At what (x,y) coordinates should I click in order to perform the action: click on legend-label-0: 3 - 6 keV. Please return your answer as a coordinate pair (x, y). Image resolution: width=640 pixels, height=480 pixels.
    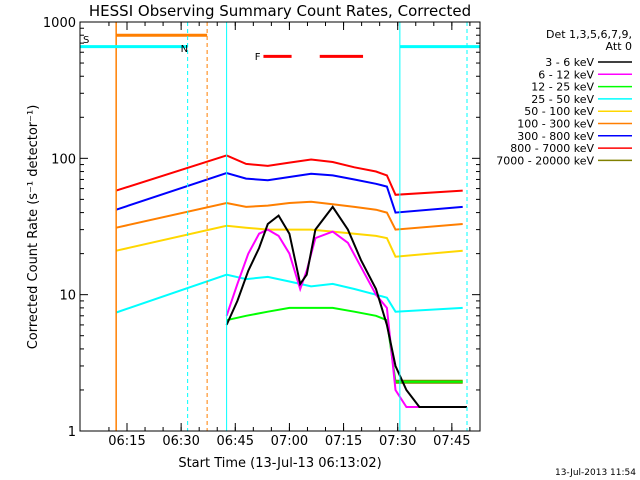
    Looking at the image, I should click on (569, 62).